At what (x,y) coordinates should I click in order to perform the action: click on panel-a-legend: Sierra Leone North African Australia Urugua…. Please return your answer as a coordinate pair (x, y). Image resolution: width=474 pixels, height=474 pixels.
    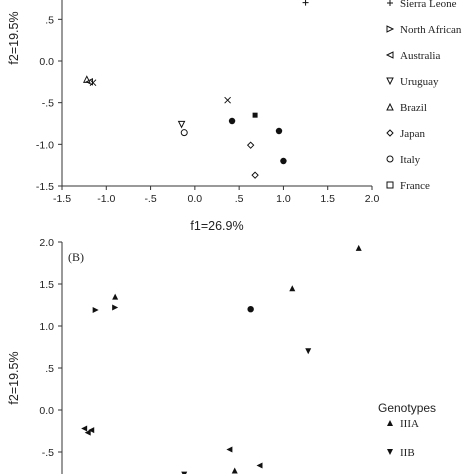
    Looking at the image, I should click on (423, 96).